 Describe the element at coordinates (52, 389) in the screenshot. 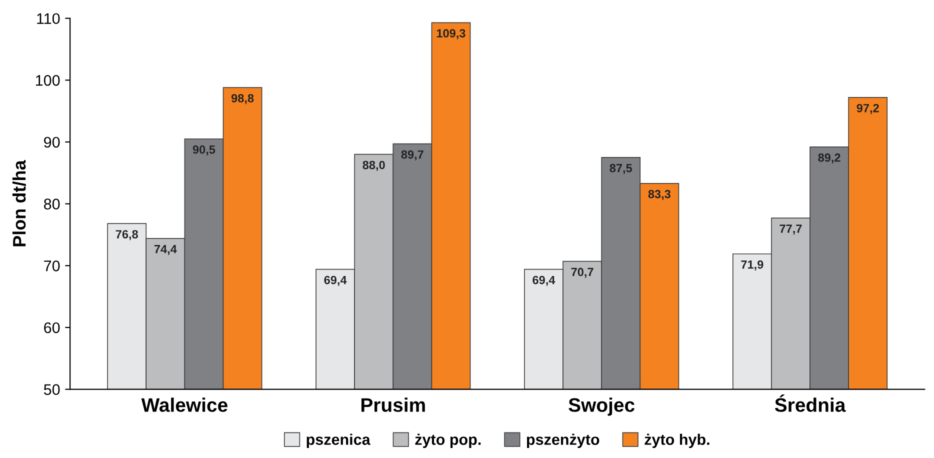

I see `y-tick-label: 50` at that location.